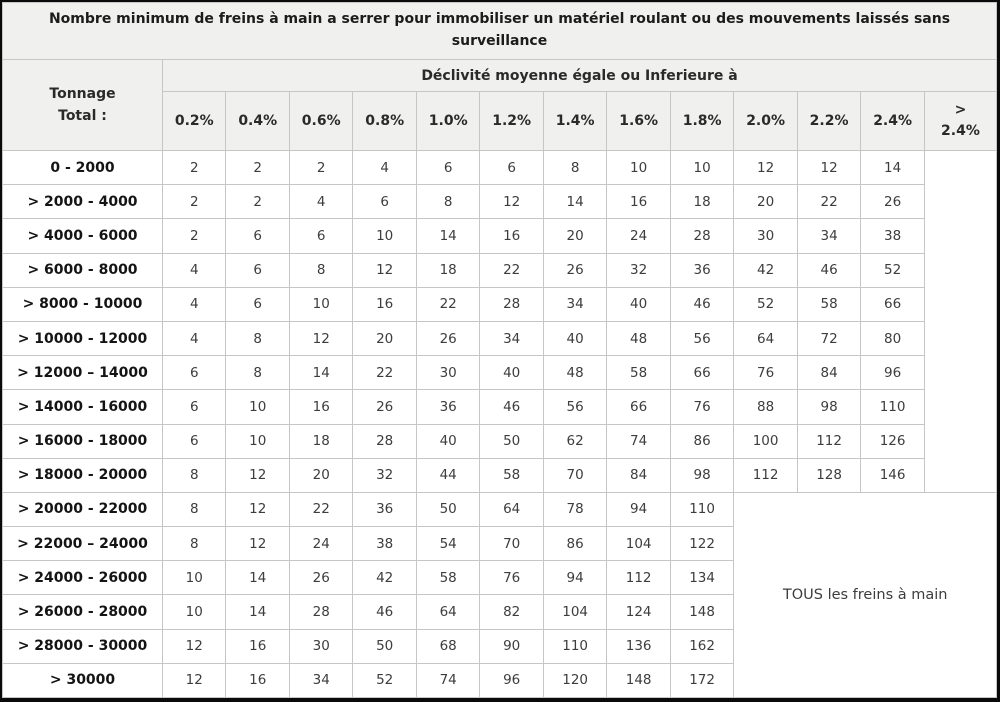  What do you see at coordinates (575, 121) in the screenshot?
I see `col-header-1-4pct: 1.4%` at bounding box center [575, 121].